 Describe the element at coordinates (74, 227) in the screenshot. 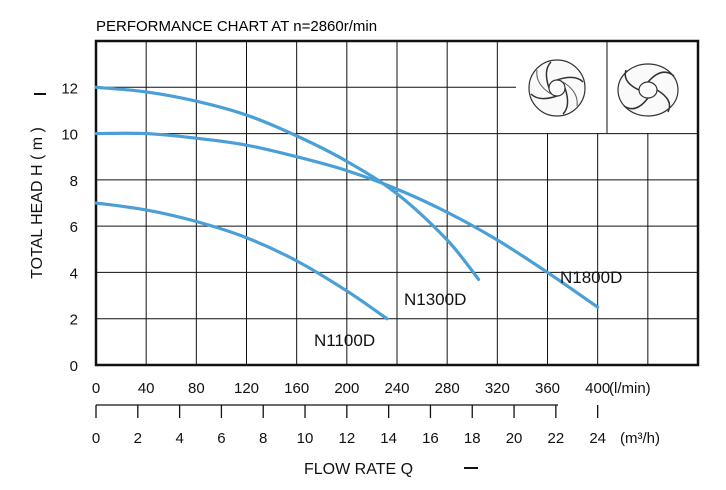

I see `y-tick-label: 6` at that location.